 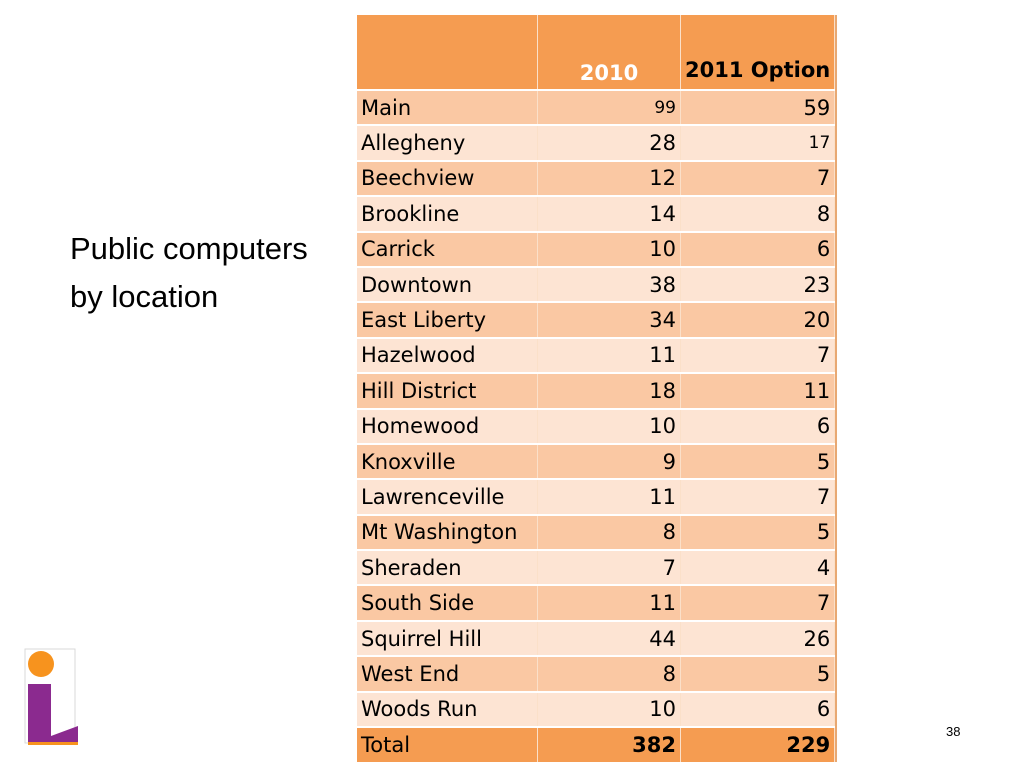 I want to click on location-cell: Hill District, so click(x=447, y=390).